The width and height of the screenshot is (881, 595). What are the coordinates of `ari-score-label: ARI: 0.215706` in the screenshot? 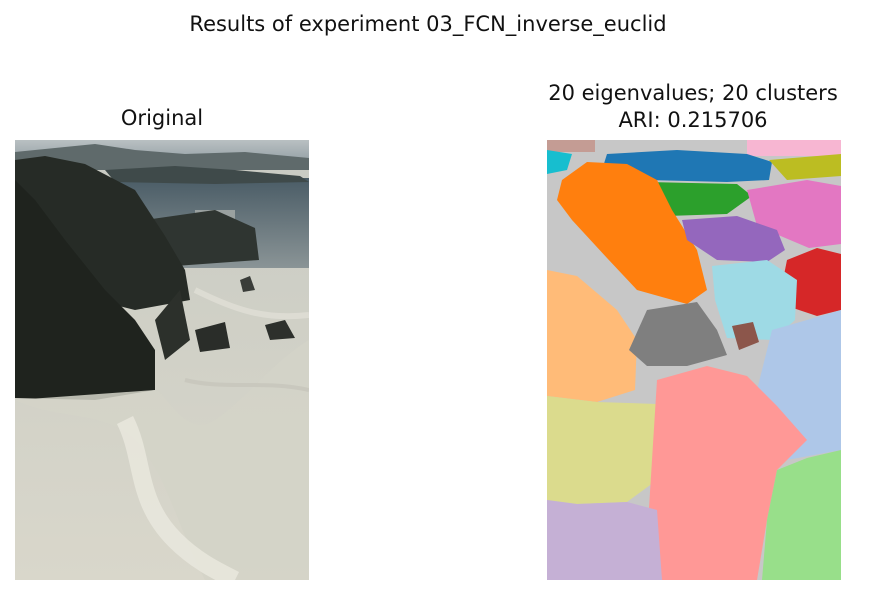 It's located at (693, 120).